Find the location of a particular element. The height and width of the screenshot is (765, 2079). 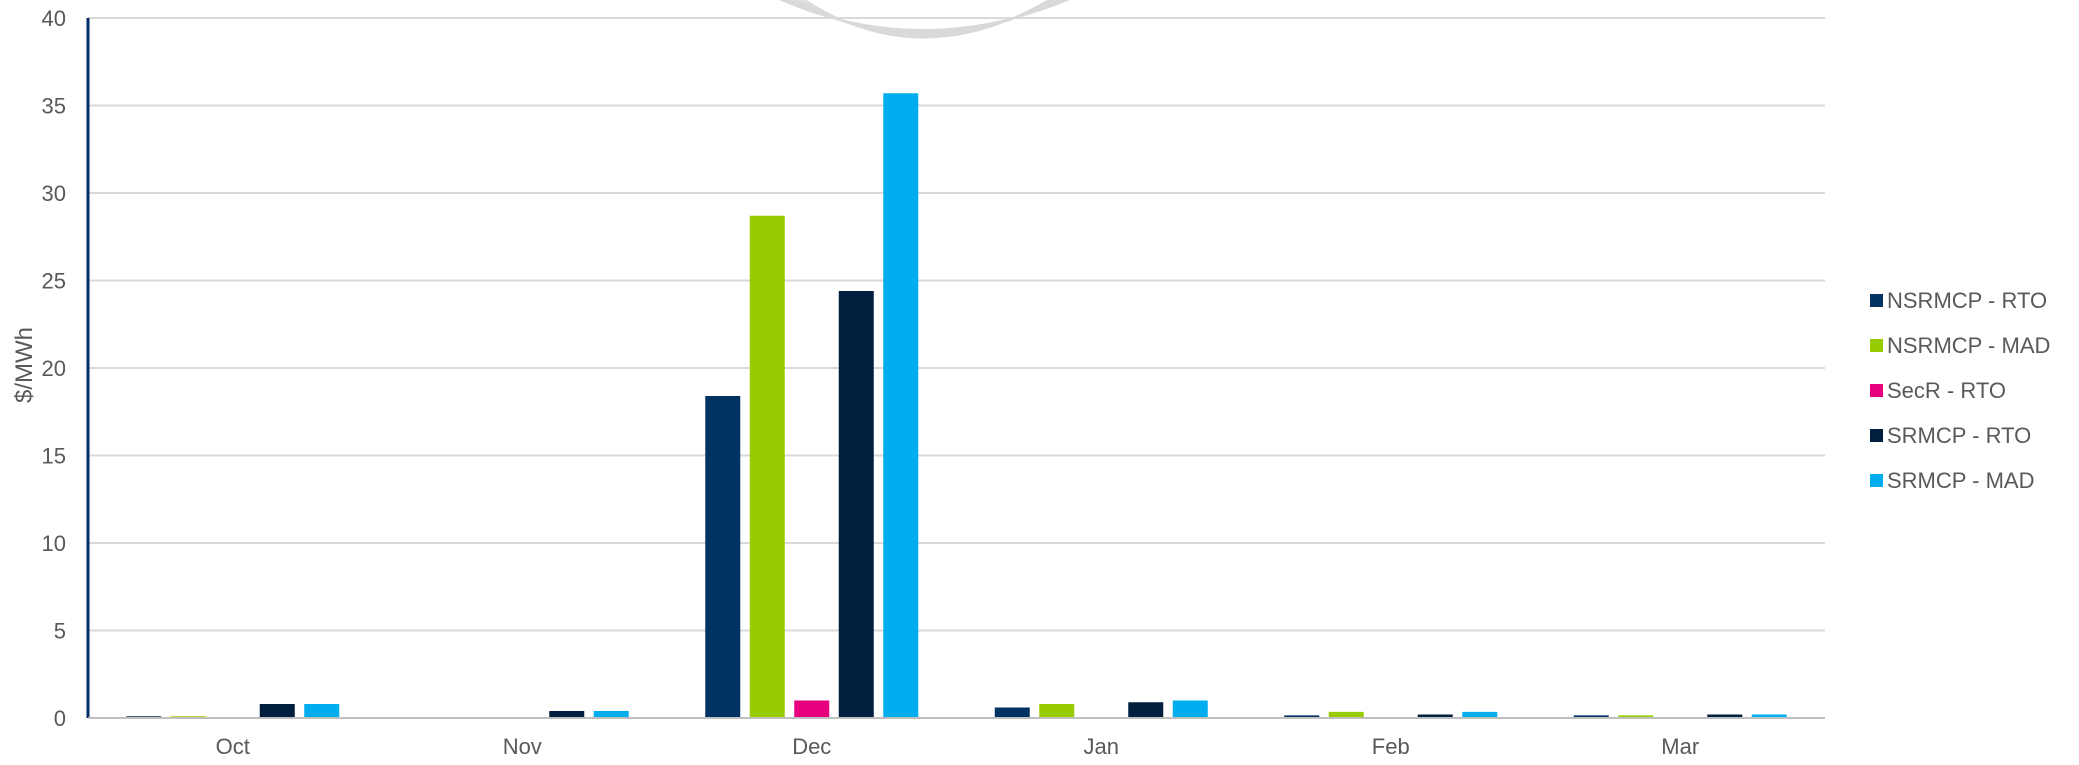

y-tick-labels: 0 5 10 15 20 25 30 35 40 is located at coordinates (54, 368).